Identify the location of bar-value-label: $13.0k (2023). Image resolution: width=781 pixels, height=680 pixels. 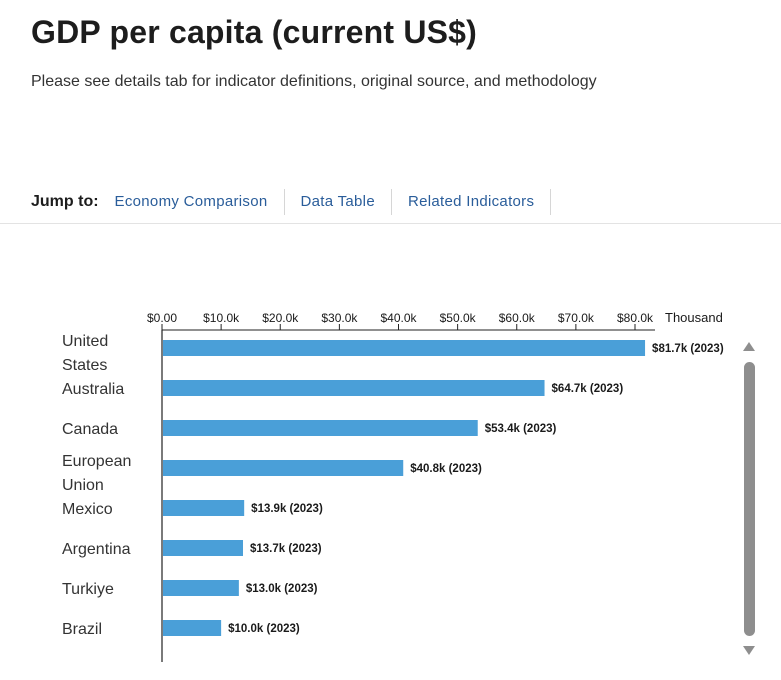
(282, 589).